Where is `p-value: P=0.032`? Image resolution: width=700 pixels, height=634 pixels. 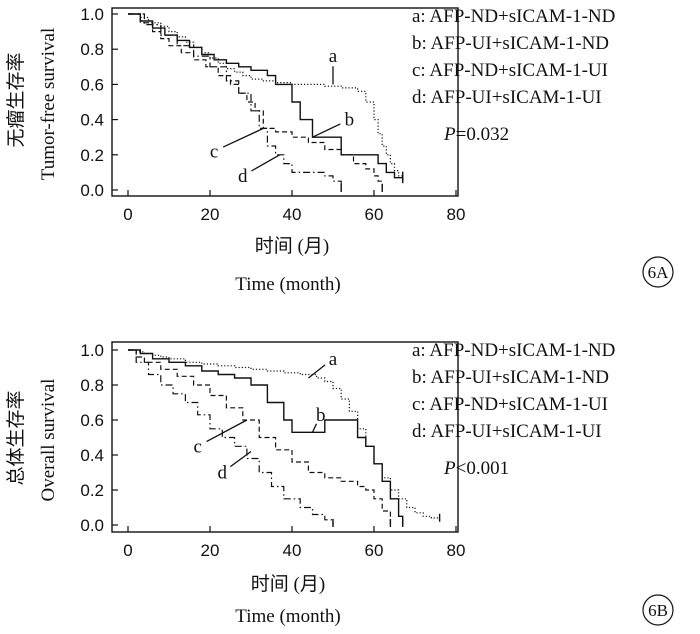 p-value: P=0.032 is located at coordinates (476, 134).